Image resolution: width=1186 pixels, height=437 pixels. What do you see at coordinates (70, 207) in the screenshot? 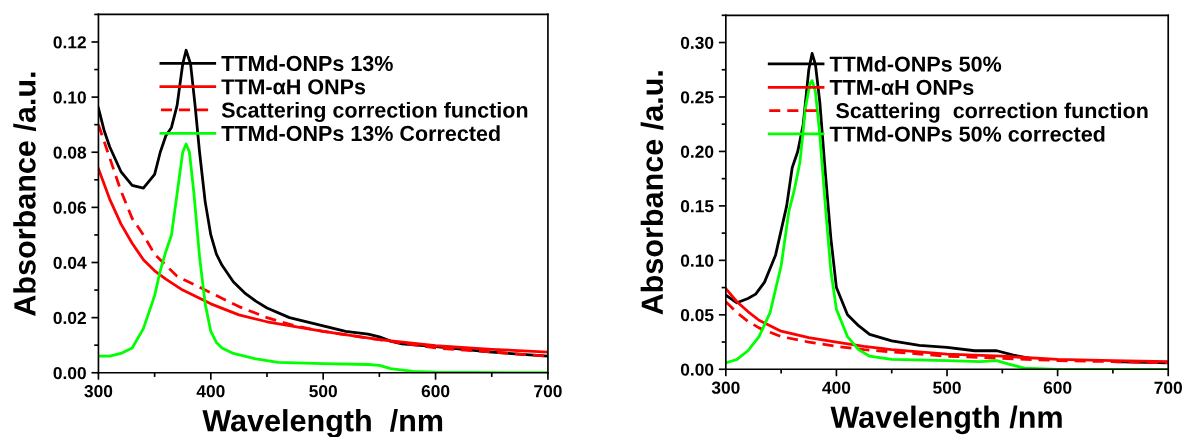
I see `y-tick-label: 0.06` at bounding box center [70, 207].